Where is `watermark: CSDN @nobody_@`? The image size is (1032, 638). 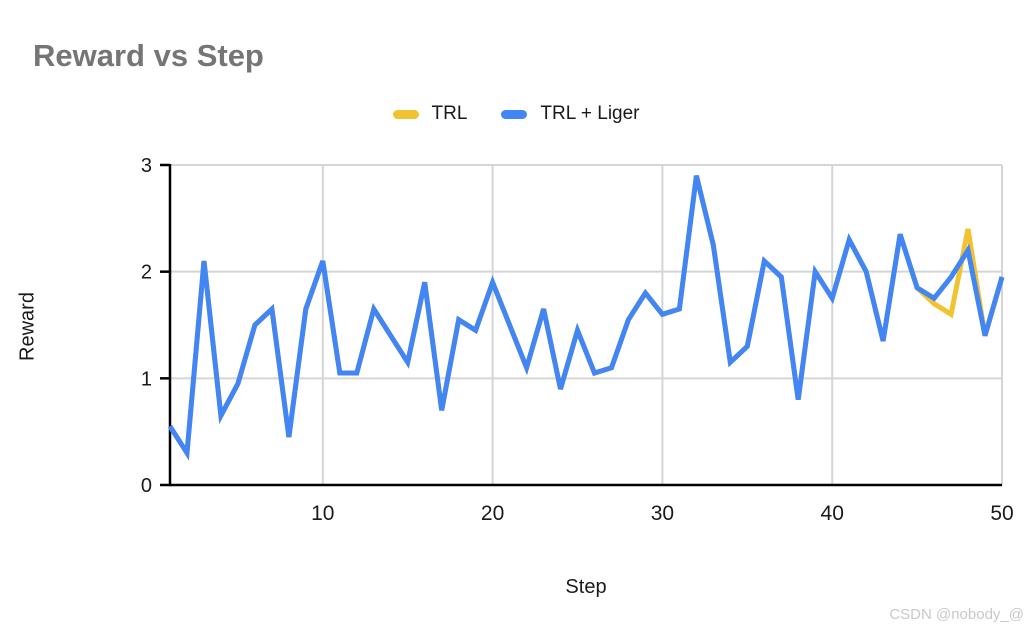 watermark: CSDN @nobody_@ is located at coordinates (956, 614).